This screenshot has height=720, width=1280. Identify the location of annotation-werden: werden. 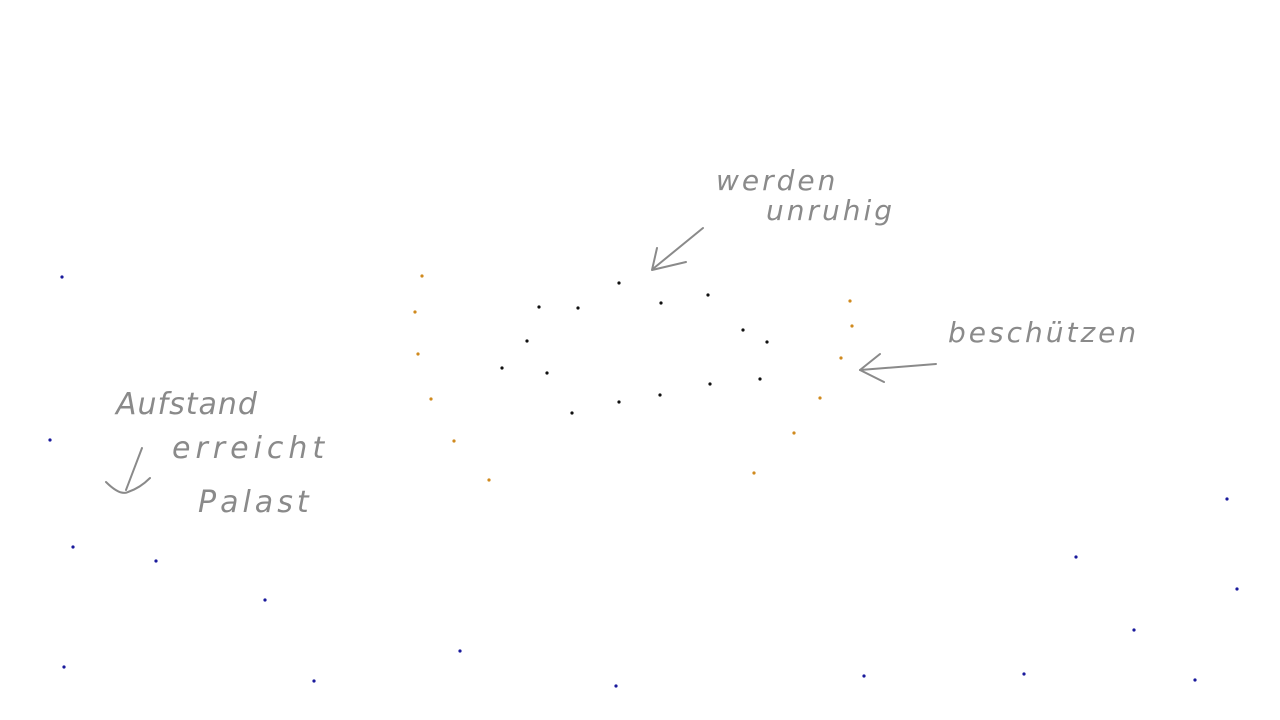
(777, 180).